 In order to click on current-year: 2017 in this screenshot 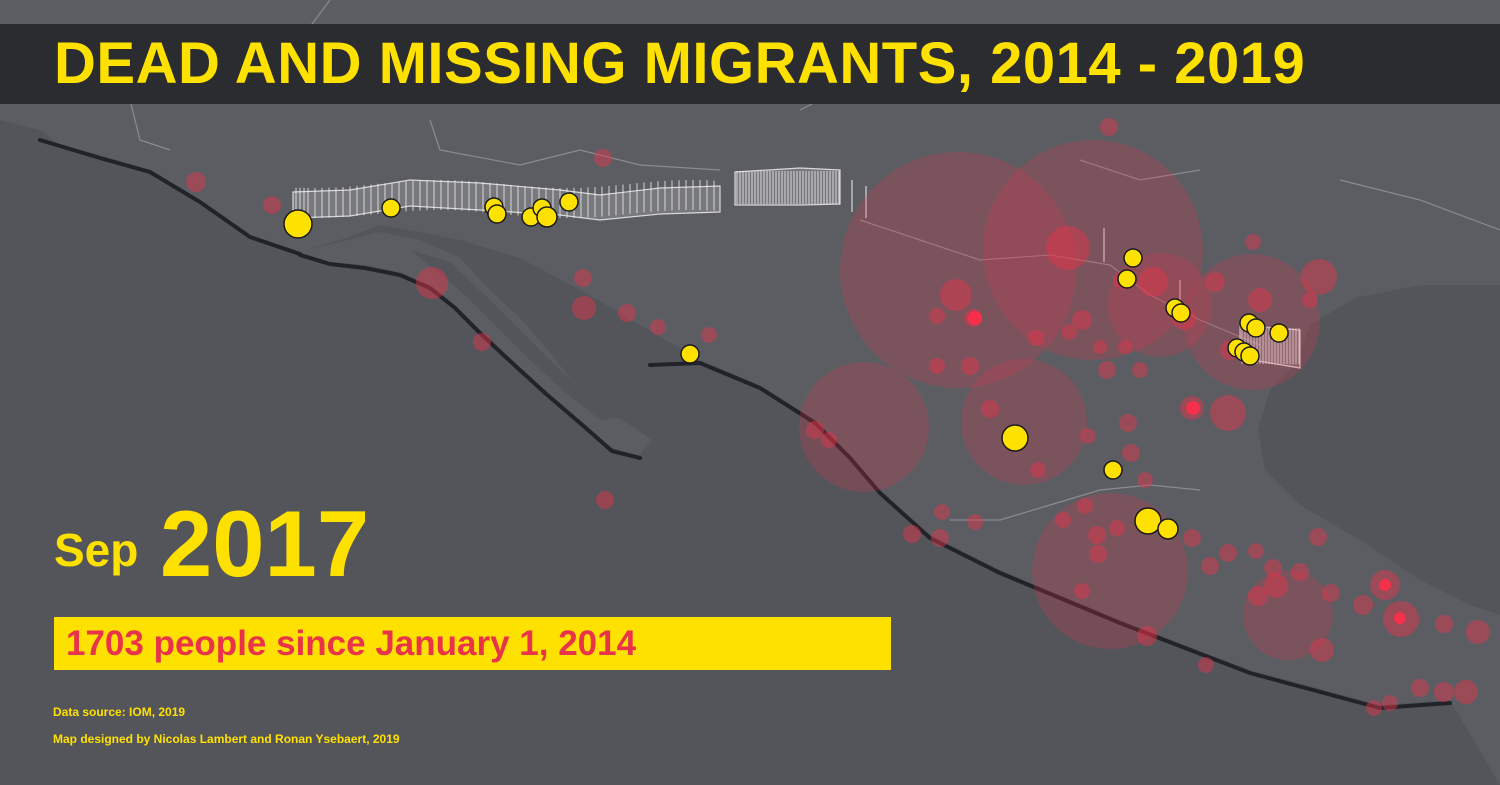, I will do `click(265, 543)`.